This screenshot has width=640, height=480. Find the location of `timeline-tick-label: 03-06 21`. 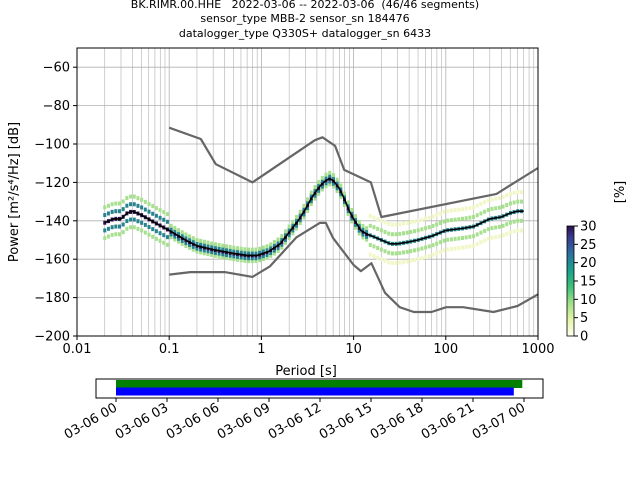

timeline-tick-label: 03-06 21 is located at coordinates (448, 421).